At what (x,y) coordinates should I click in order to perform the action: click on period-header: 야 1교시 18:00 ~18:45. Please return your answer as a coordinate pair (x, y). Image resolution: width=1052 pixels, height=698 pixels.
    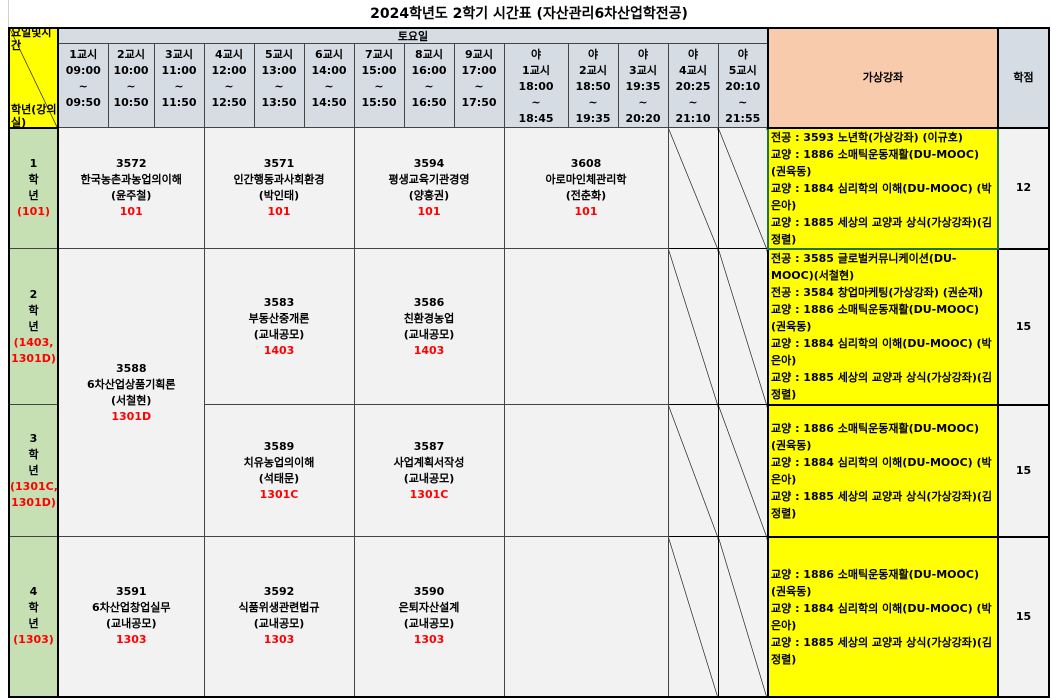
    Looking at the image, I should click on (536, 85).